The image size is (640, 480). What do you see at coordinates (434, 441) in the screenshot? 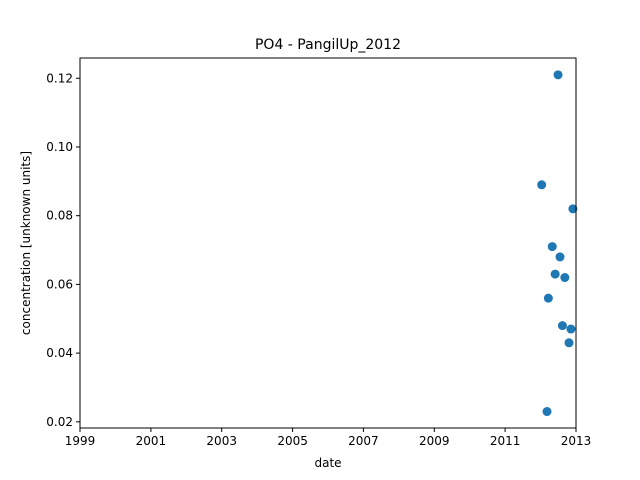
I see `x-tick-label: 2009` at bounding box center [434, 441].